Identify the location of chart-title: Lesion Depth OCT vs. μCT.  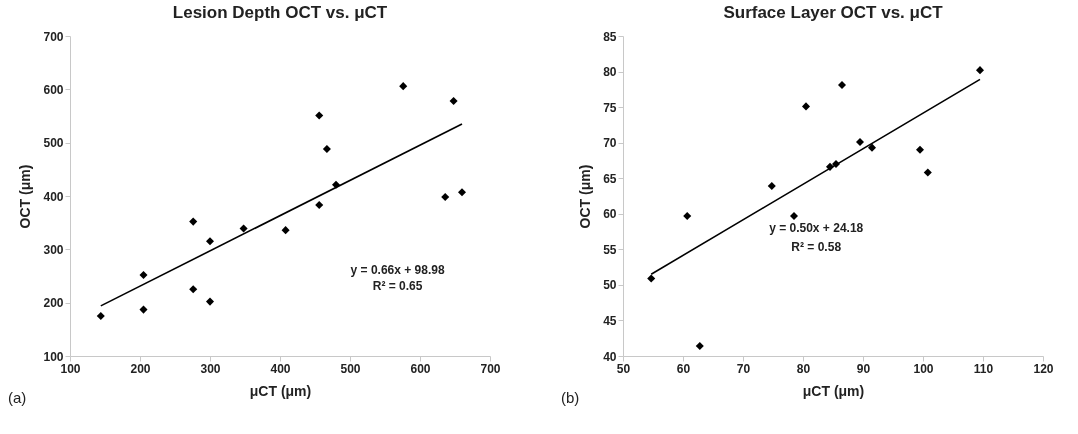
(280, 12).